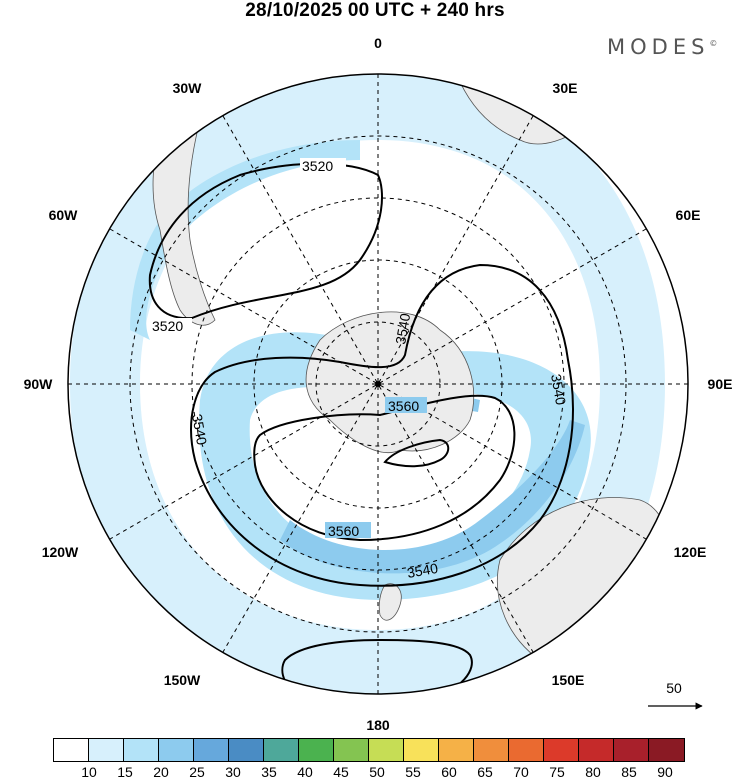 The width and height of the screenshot is (750, 782). Describe the element at coordinates (413, 772) in the screenshot. I see `colorbar-tick-label: 55` at that location.